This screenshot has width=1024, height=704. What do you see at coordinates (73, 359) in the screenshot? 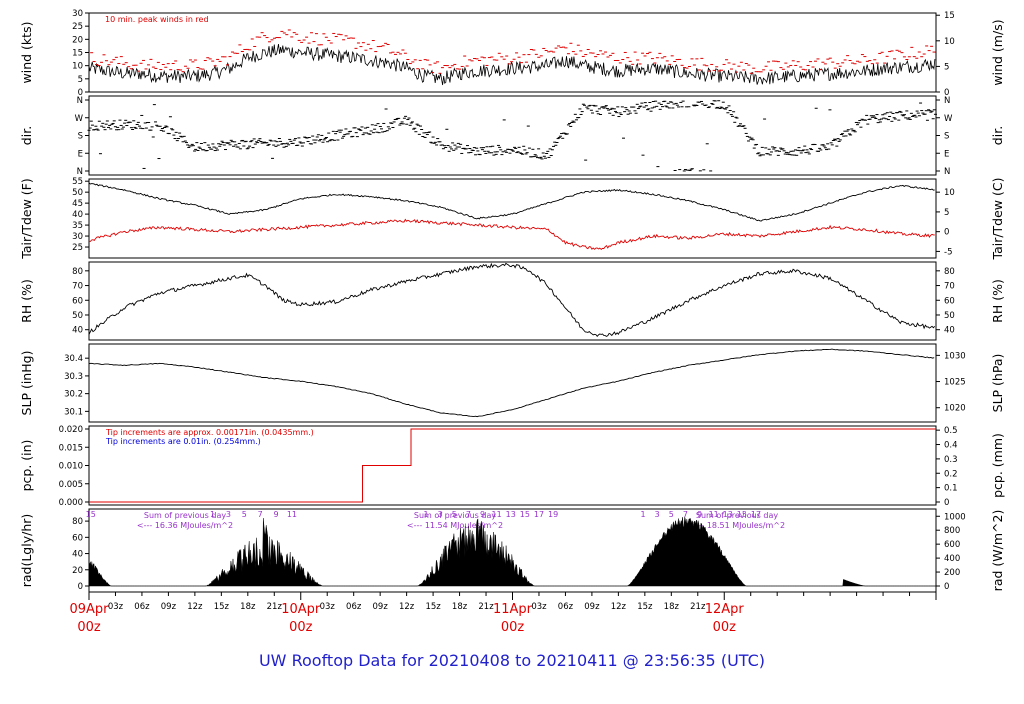
I see `slp-panel-ytick-label: 30.4` at bounding box center [73, 359].